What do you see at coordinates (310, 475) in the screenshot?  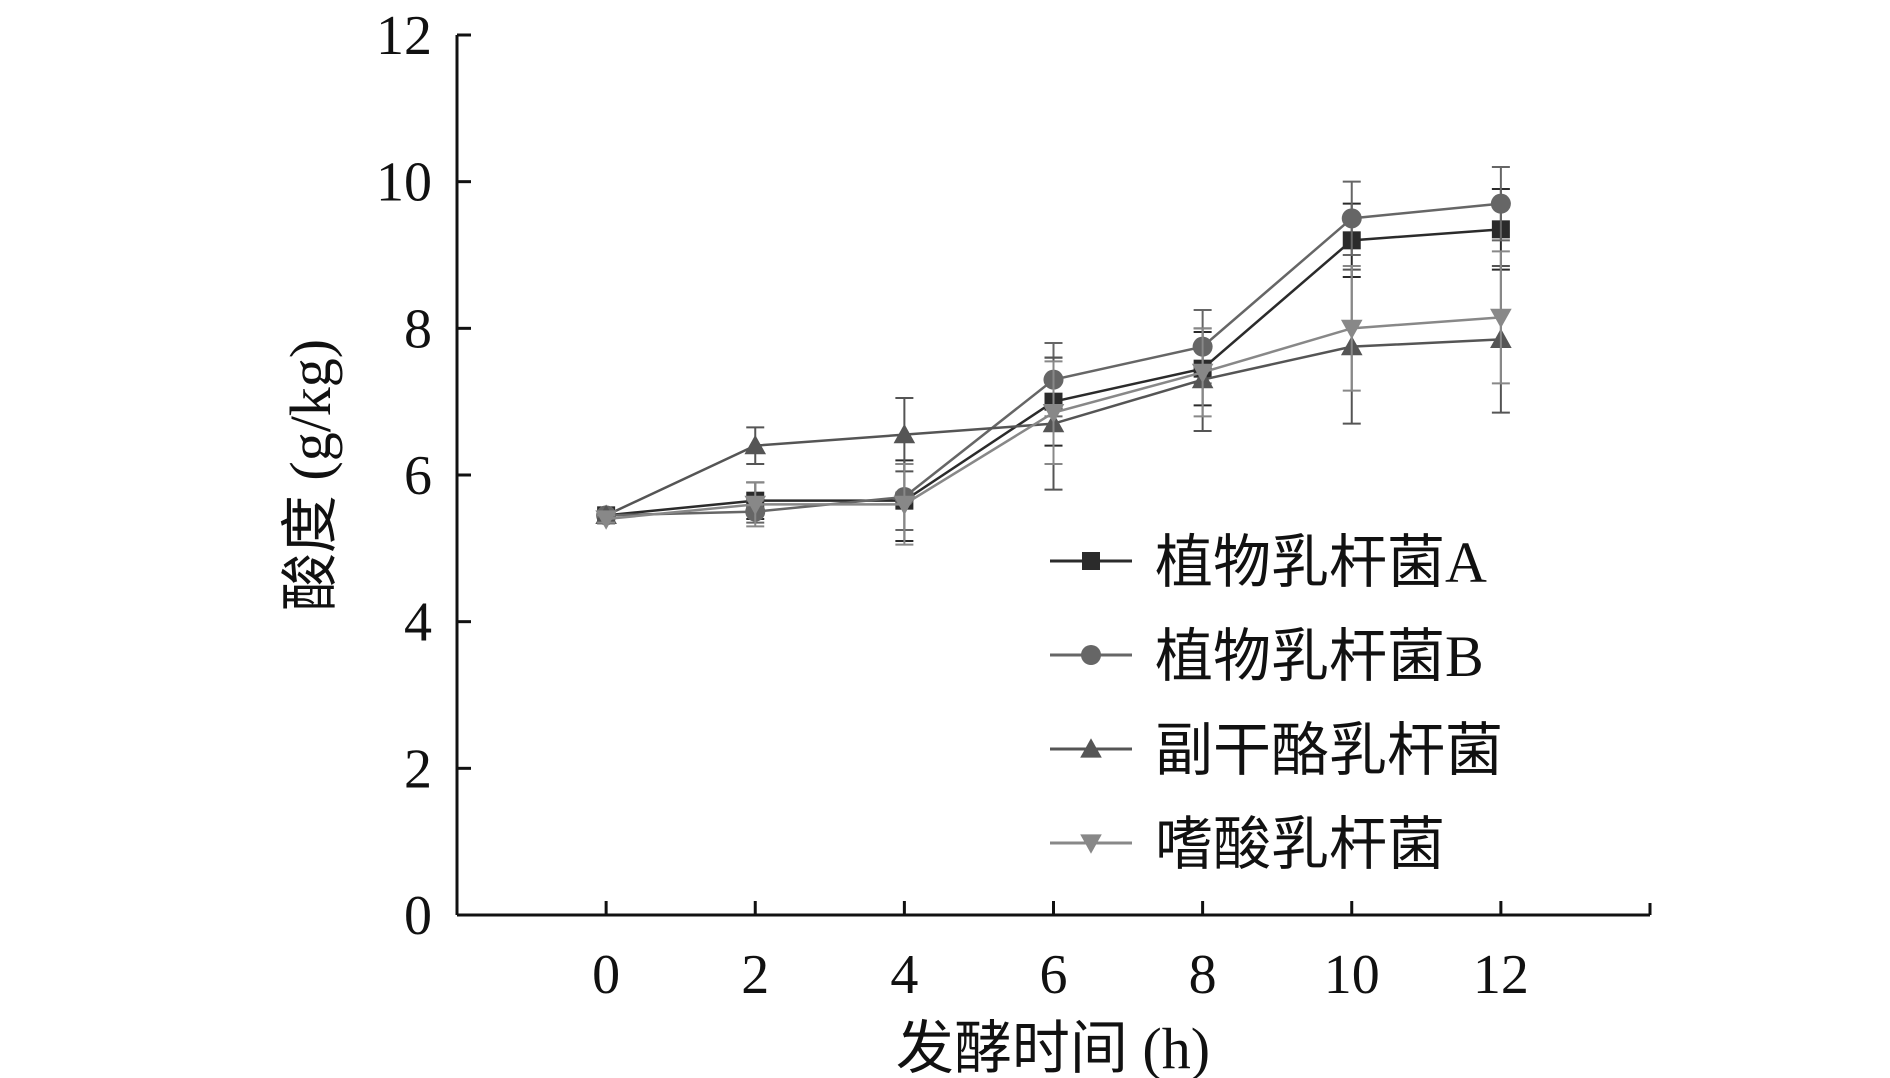 I see `y-axis-title: 酸度 (g/kg)` at bounding box center [310, 475].